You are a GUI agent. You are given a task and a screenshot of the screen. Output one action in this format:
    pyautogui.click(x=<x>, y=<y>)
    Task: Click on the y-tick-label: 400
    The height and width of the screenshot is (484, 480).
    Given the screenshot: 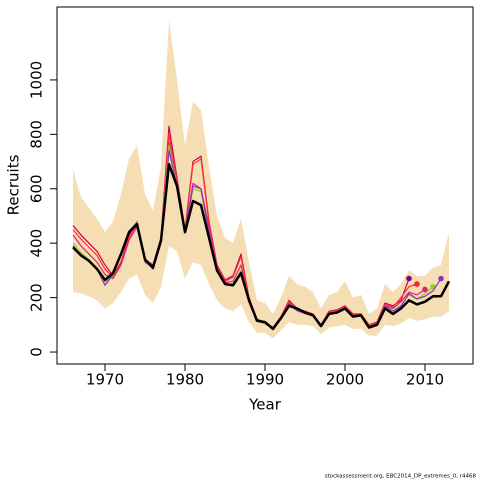 What is the action you would take?
    pyautogui.click(x=37, y=243)
    